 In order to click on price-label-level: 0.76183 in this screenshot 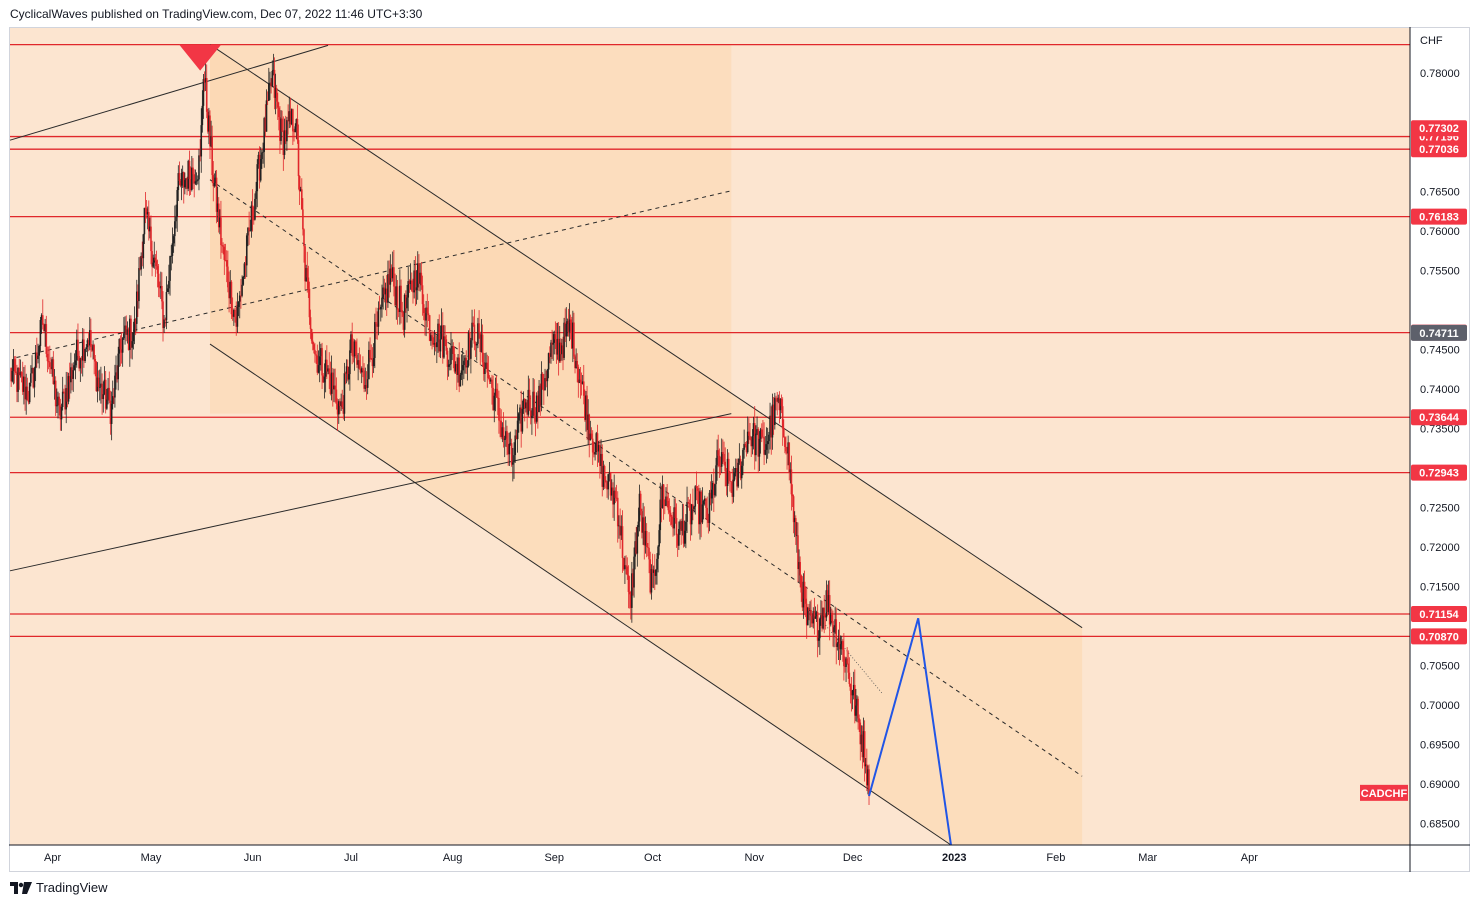, I will do `click(1439, 216)`.